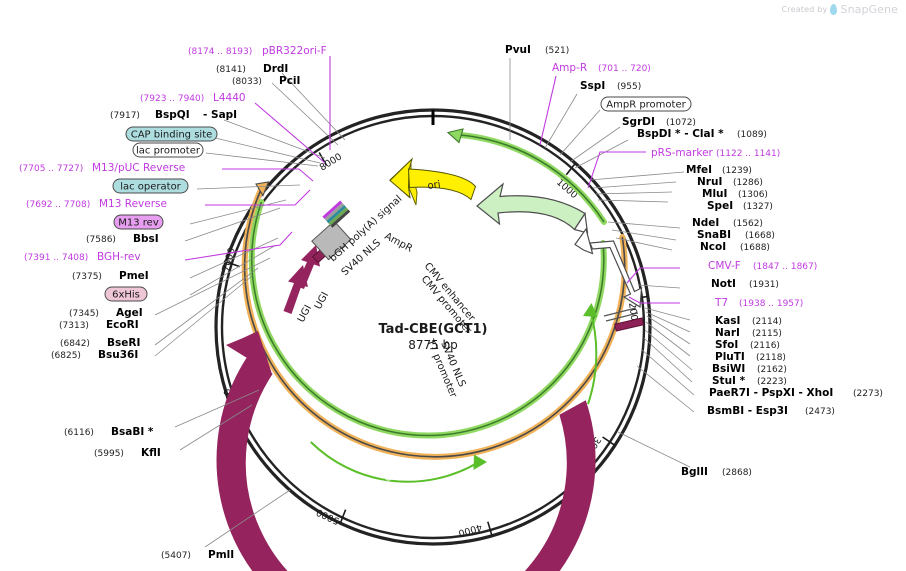 This screenshot has width=906, height=571. Describe the element at coordinates (252, 69) in the screenshot. I see `enzyme-drdi: (8141) DrdI` at that location.